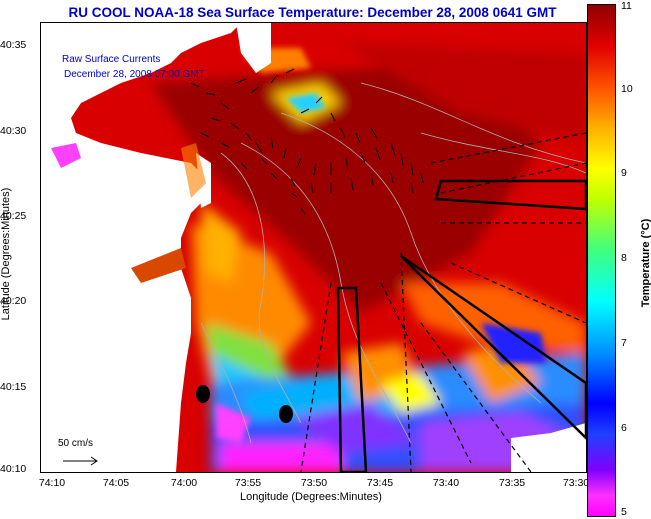 The width and height of the screenshot is (651, 519). What do you see at coordinates (624, 343) in the screenshot?
I see `colorbar-tick: 7` at bounding box center [624, 343].